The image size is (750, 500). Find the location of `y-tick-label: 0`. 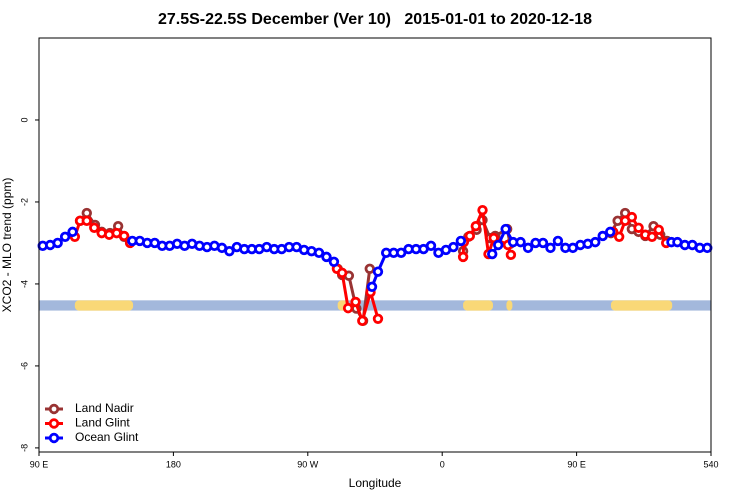

y-tick-label: 0 is located at coordinates (24, 119).